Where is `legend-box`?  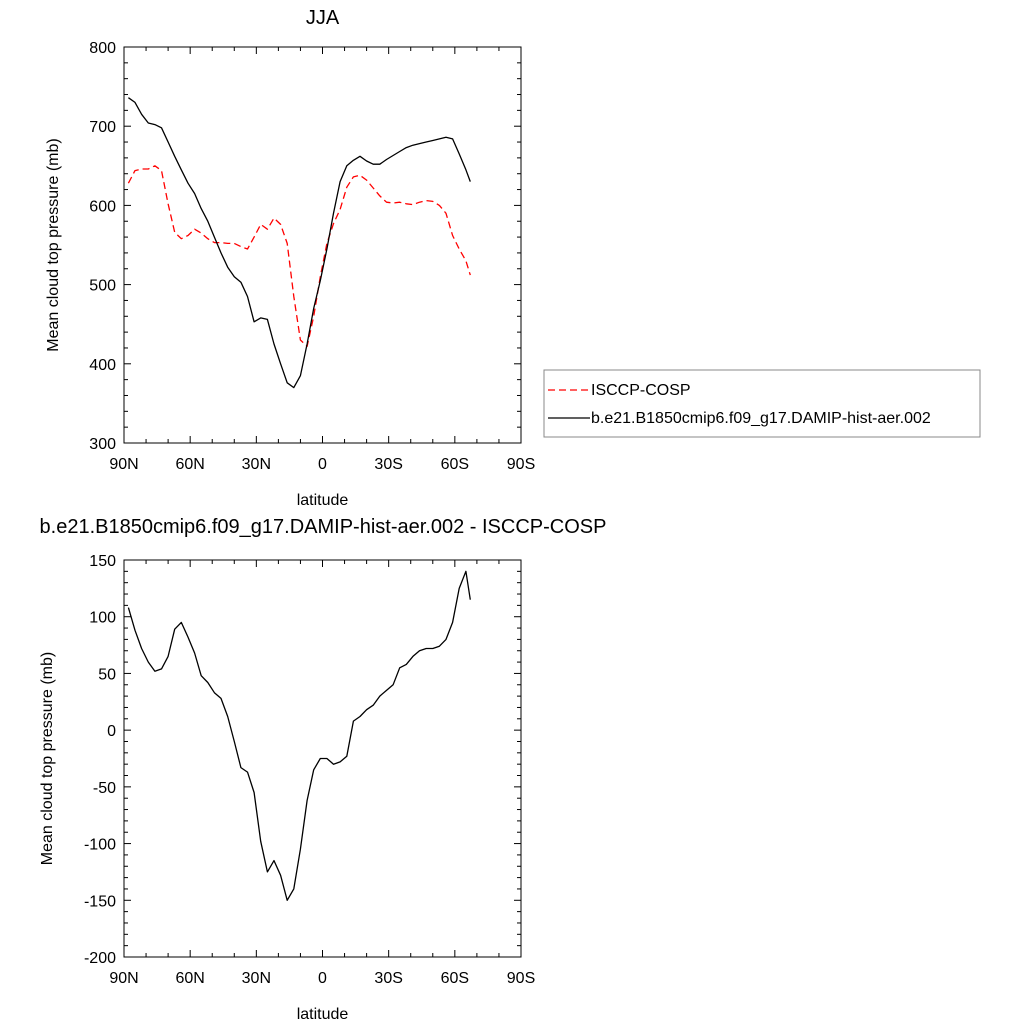
legend-box is located at coordinates (762, 403).